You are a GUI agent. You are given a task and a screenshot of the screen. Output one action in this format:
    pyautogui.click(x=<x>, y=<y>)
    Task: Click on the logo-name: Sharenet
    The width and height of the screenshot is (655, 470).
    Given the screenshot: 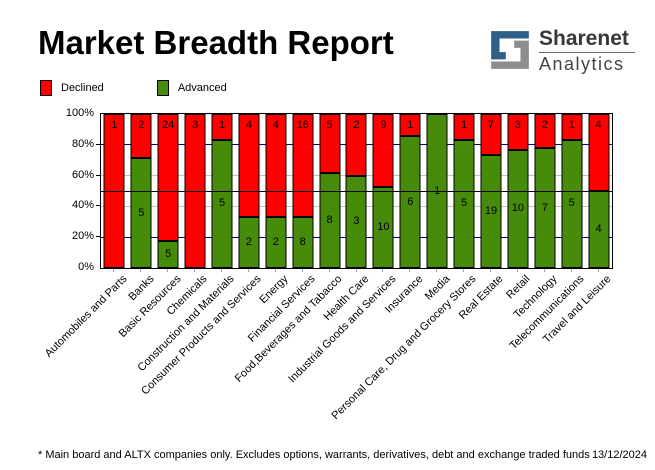 What is the action you would take?
    pyautogui.click(x=584, y=38)
    